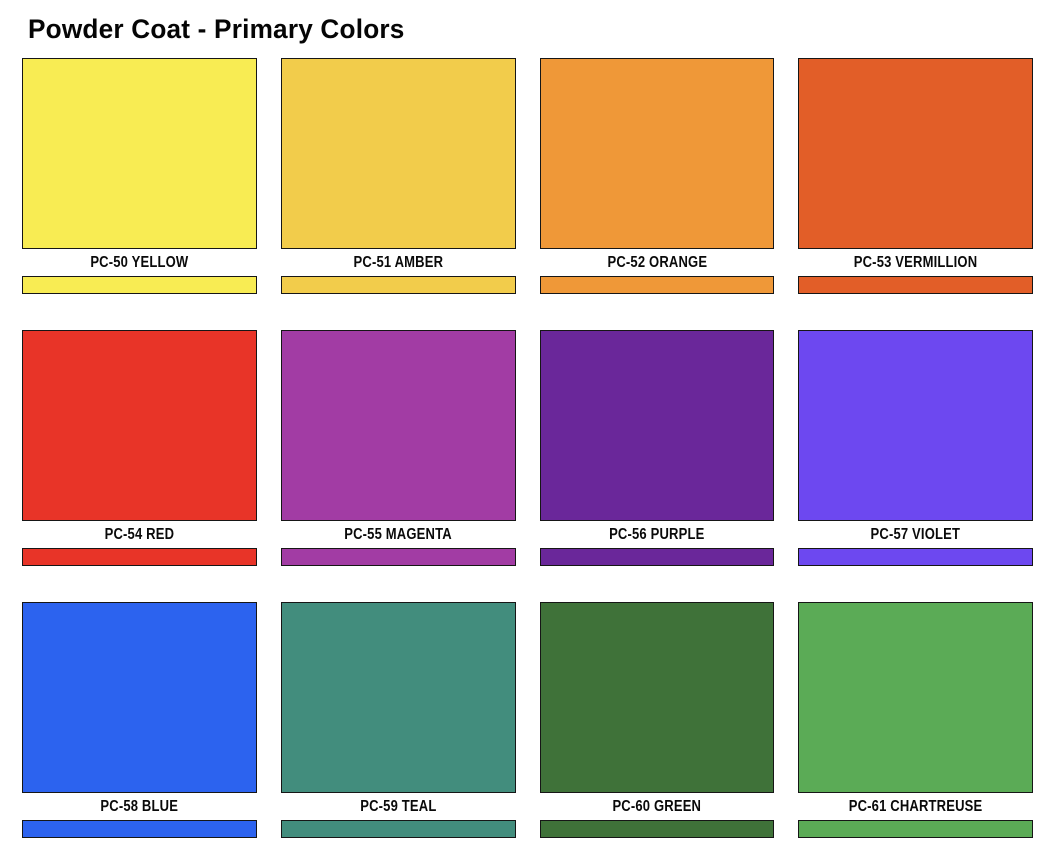 This screenshot has height=858, width=1060. I want to click on swatch-label-band: PC-50 YELLOW, so click(139, 262).